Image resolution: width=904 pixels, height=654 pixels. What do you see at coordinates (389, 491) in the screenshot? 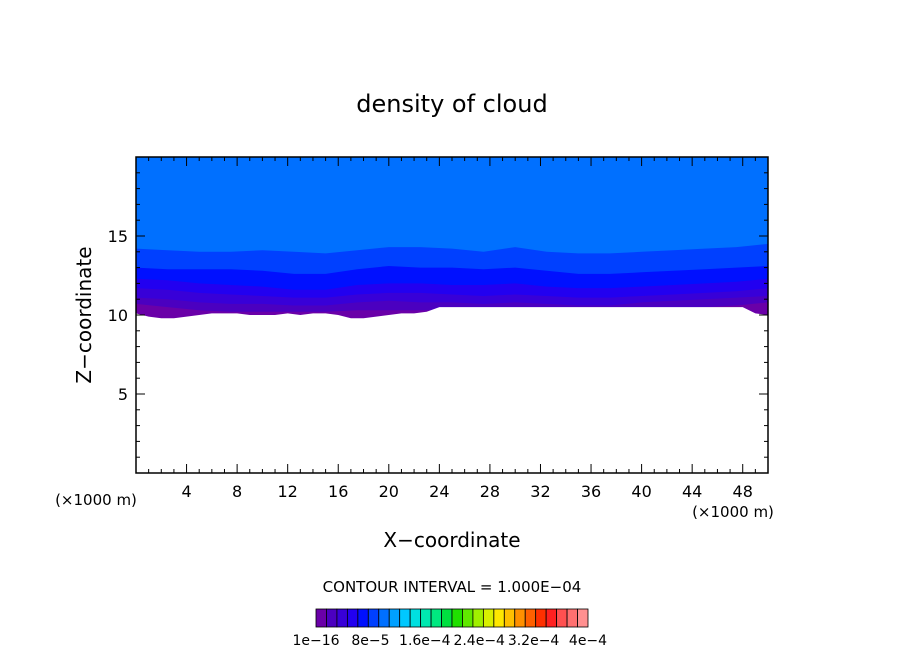
I see `x-tick-label: 20` at bounding box center [389, 491].